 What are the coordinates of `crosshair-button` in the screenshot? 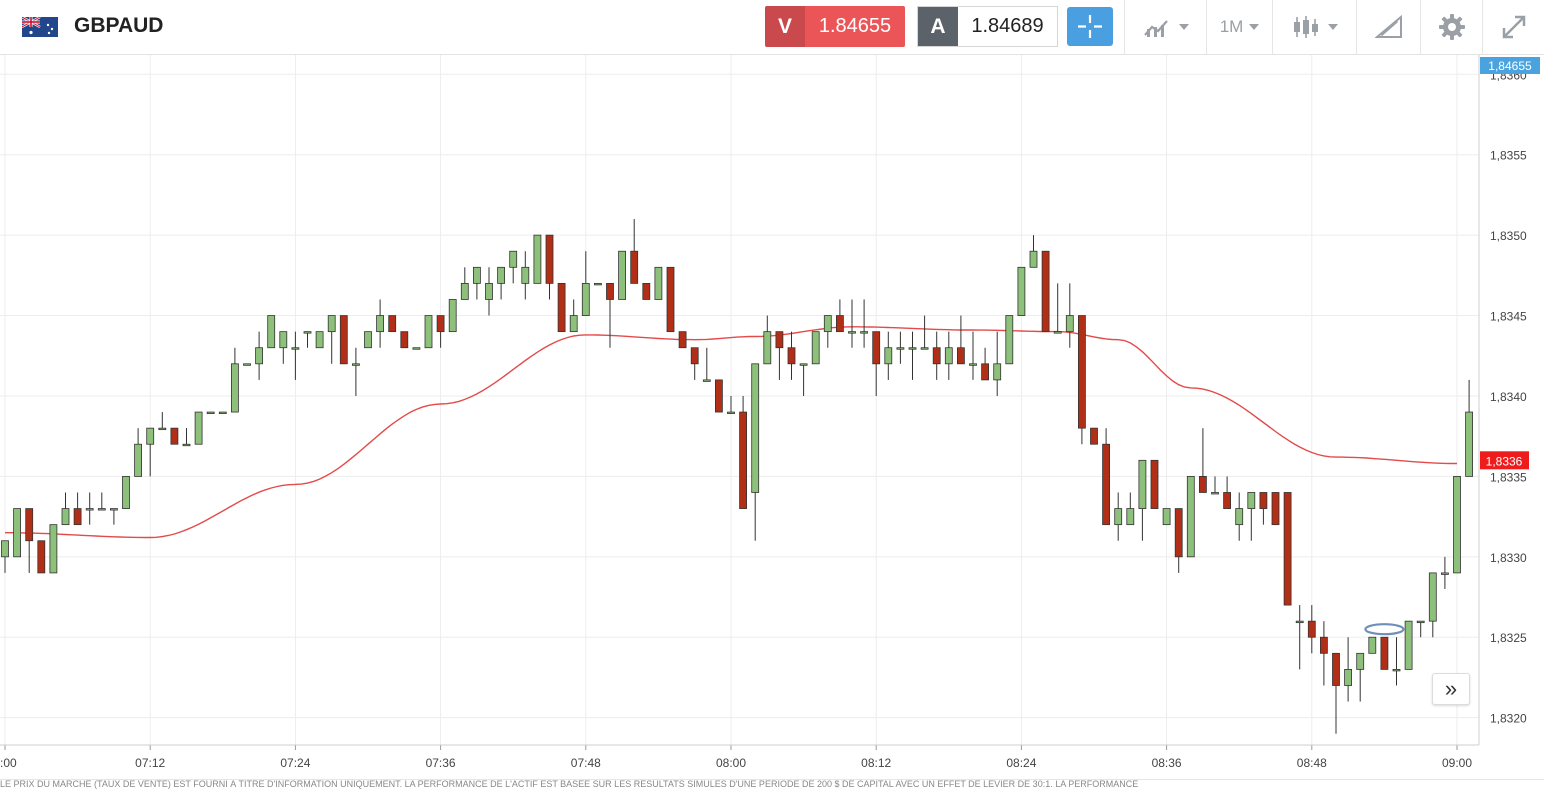 It's located at (1090, 26).